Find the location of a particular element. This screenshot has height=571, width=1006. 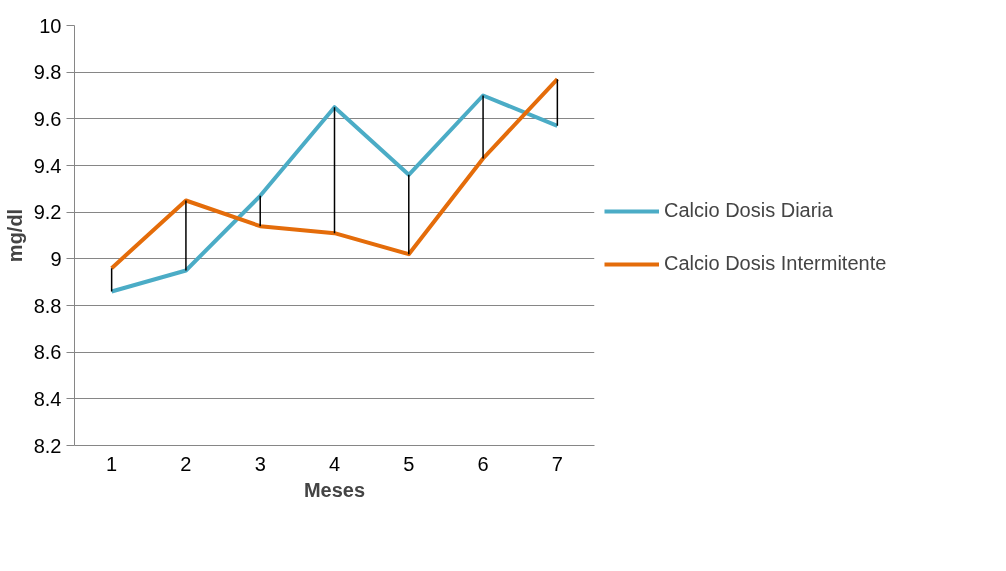

y-axis-title: mg/dl is located at coordinates (14, 235).